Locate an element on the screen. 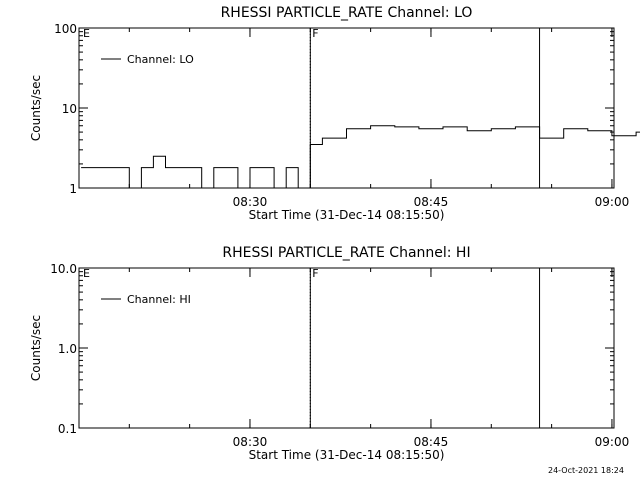 This screenshot has height=480, width=640. y-tick-label: 0.1 is located at coordinates (67, 429).